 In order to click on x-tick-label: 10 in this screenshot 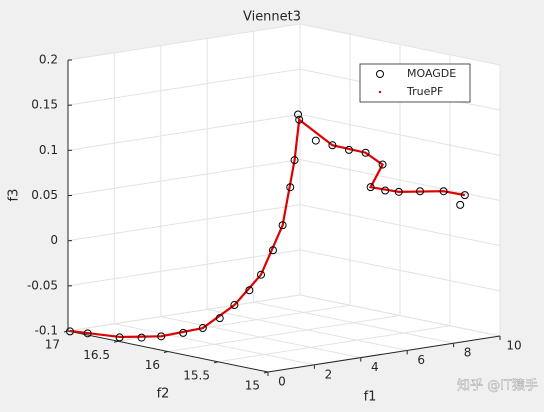, I will do `click(513, 346)`.